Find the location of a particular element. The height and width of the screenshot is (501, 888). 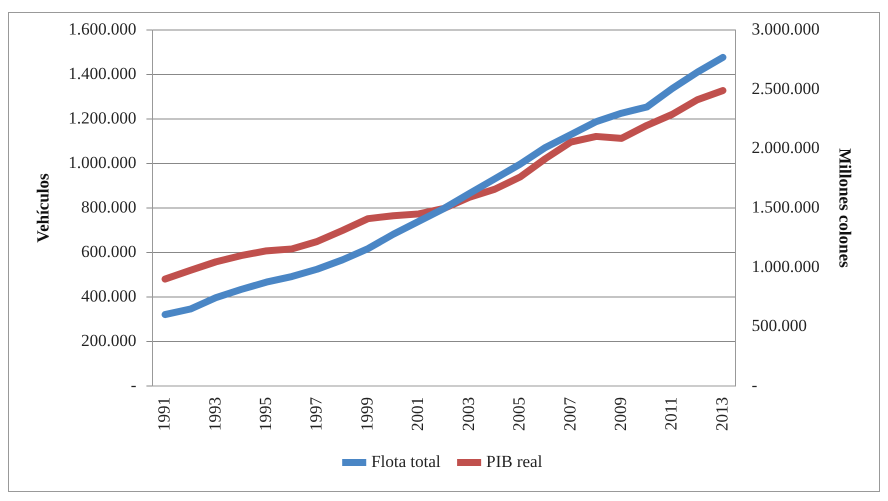

y2-tick-label: - is located at coordinates (755, 384).